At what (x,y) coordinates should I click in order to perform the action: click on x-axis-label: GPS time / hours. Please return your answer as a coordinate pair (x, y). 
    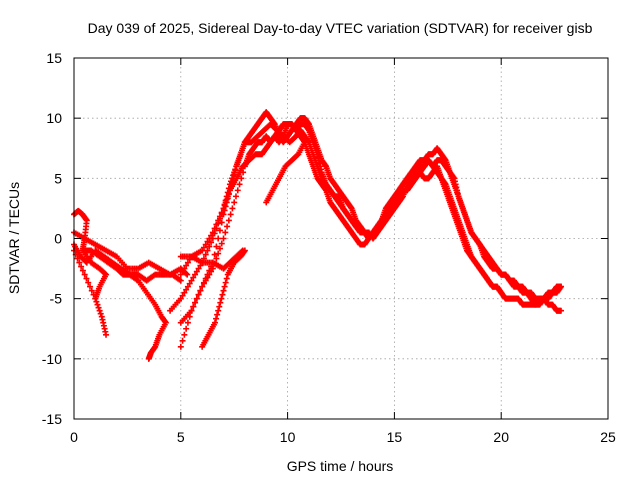
    Looking at the image, I should click on (340, 466).